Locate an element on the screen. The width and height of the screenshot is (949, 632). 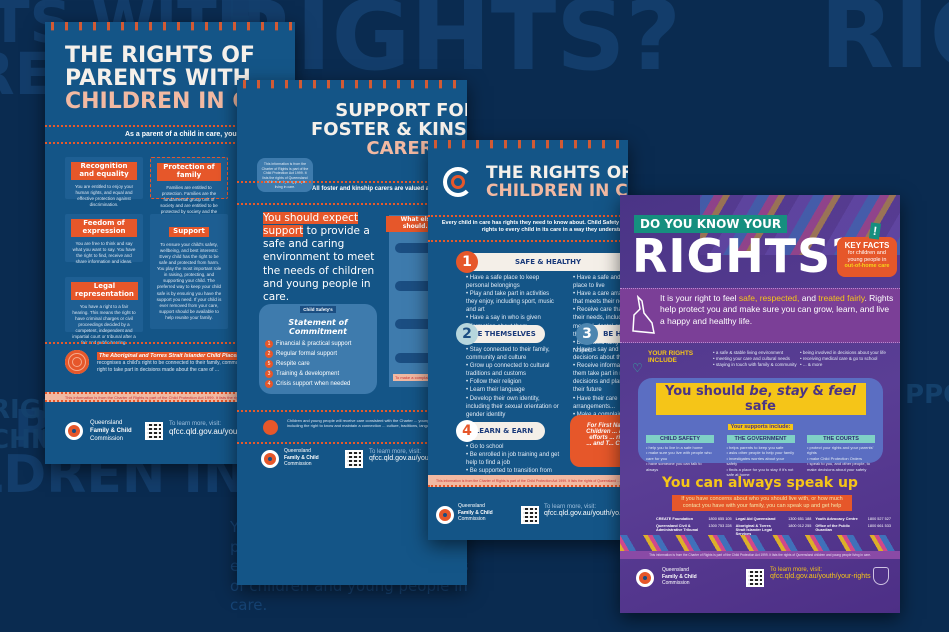
contact: Youth Advocacy Centre 1800 527 527 is located at coordinates (853, 519).